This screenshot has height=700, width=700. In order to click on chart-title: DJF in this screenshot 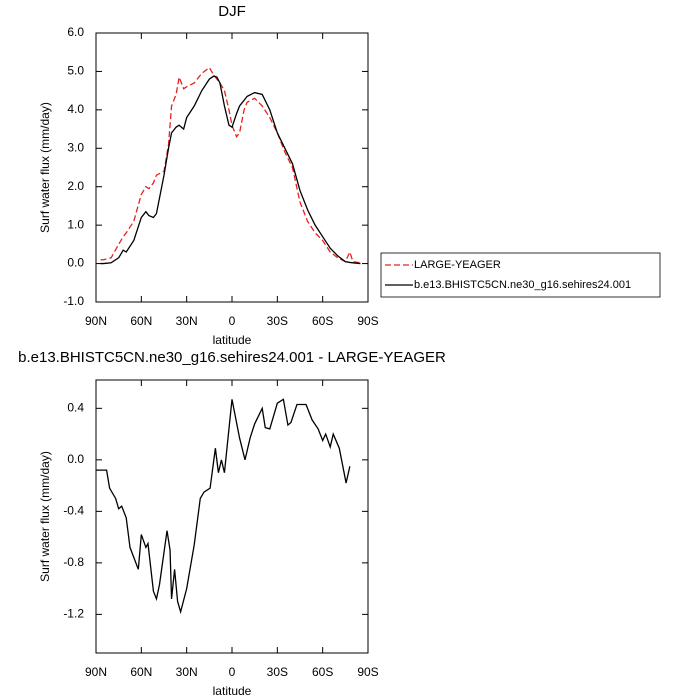, I will do `click(232, 11)`.